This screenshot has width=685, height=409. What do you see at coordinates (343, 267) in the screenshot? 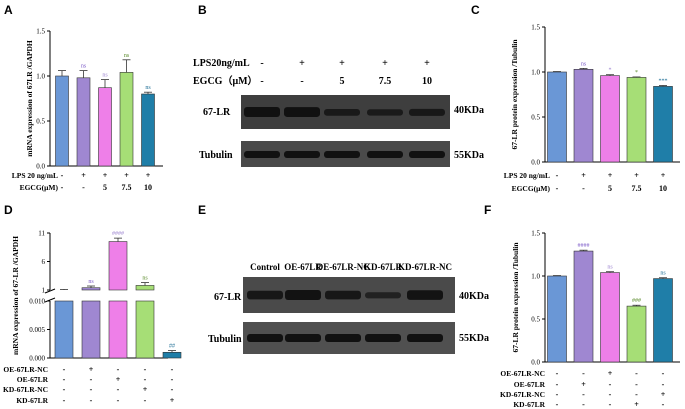
I see `blot-e-lane-label: OE-67LR-NC` at bounding box center [343, 267].